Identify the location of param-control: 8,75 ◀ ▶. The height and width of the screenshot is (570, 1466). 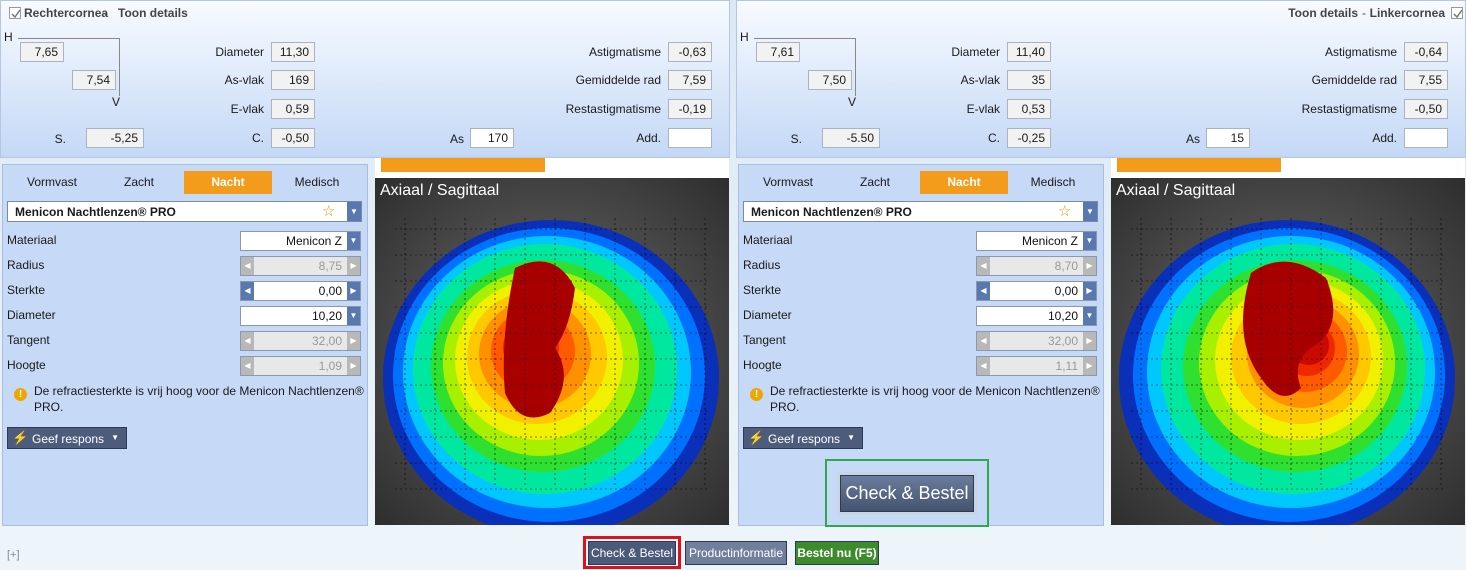
(300, 266).